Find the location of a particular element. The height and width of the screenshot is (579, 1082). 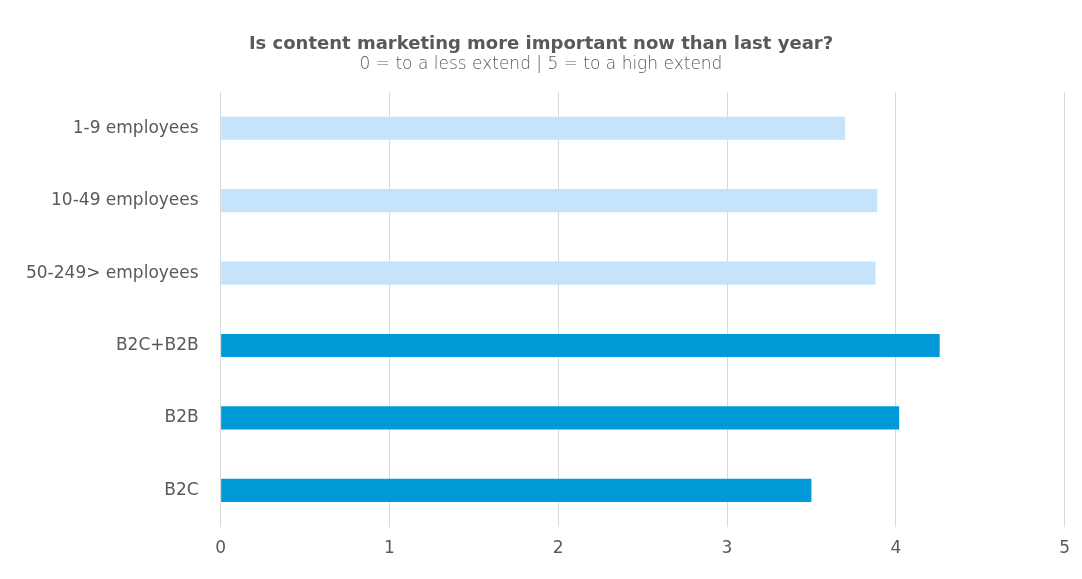

chart-title: Is content marketing more important now than last year? is located at coordinates (541, 42).